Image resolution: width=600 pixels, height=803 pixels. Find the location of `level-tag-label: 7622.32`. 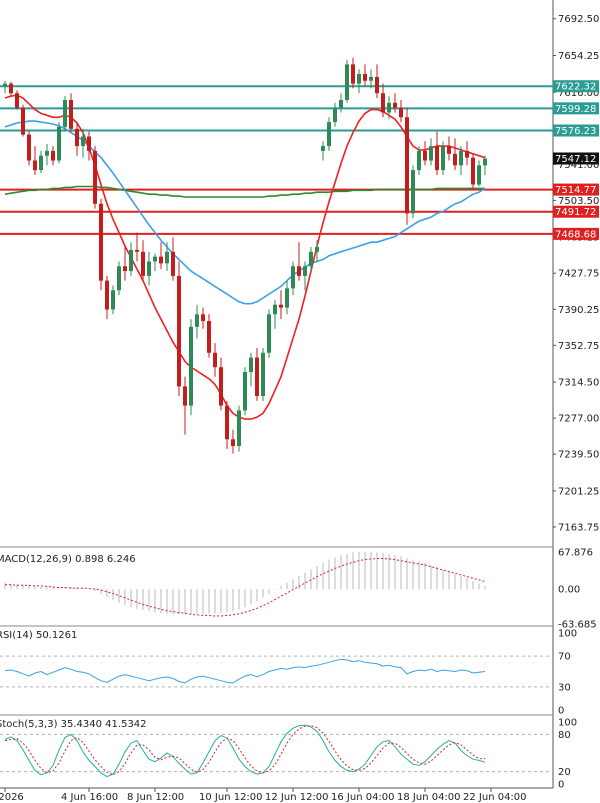

level-tag-label: 7622.32 is located at coordinates (575, 87).